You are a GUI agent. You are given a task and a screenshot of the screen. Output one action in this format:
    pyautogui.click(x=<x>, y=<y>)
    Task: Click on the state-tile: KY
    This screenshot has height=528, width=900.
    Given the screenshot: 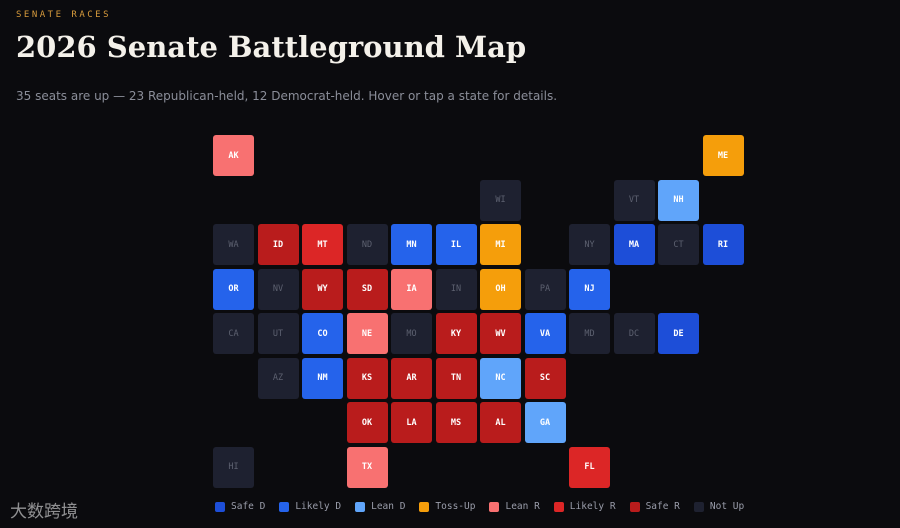 What is the action you would take?
    pyautogui.click(x=456, y=333)
    